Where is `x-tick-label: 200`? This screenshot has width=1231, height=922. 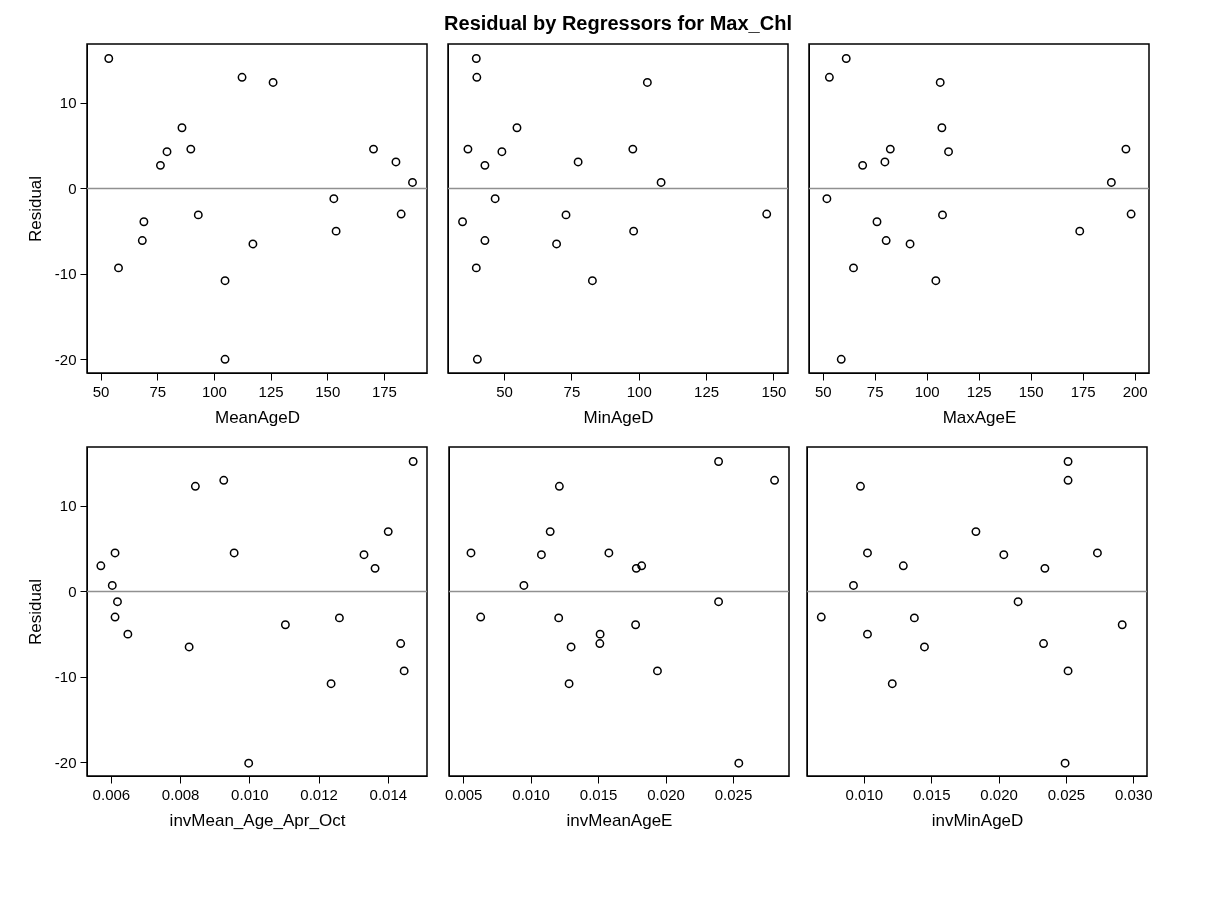
x-tick-label: 200 is located at coordinates (1135, 391).